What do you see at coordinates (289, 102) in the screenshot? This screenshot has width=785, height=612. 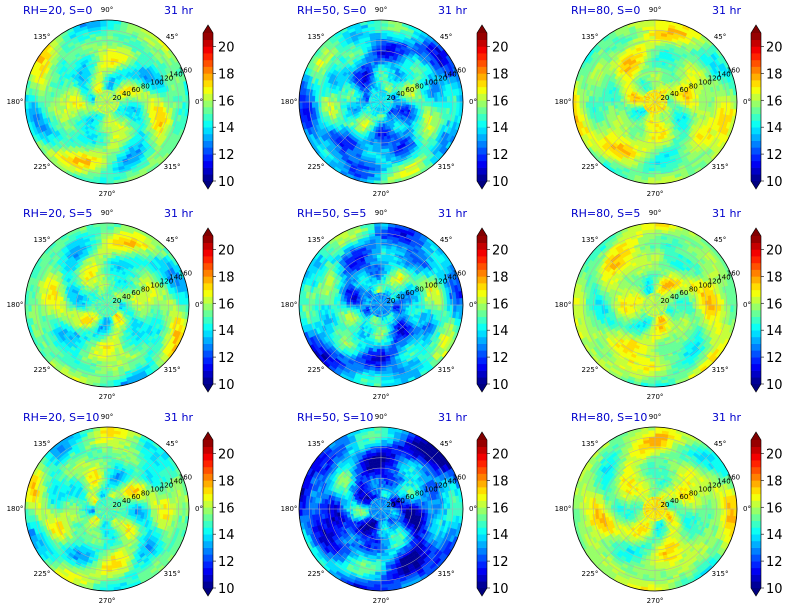 I see `angular-tick-label: 180°` at bounding box center [289, 102].